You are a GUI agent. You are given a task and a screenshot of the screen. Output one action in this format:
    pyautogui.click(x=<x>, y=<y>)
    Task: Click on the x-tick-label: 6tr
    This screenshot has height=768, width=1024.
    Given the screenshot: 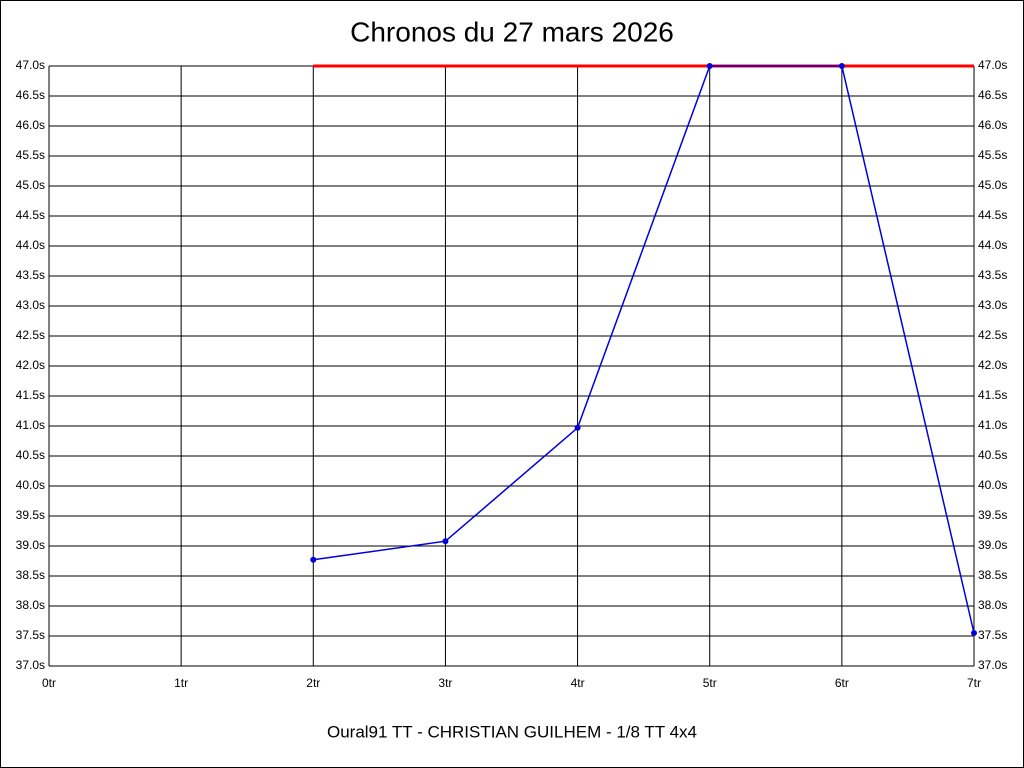 What is the action you would take?
    pyautogui.click(x=842, y=683)
    